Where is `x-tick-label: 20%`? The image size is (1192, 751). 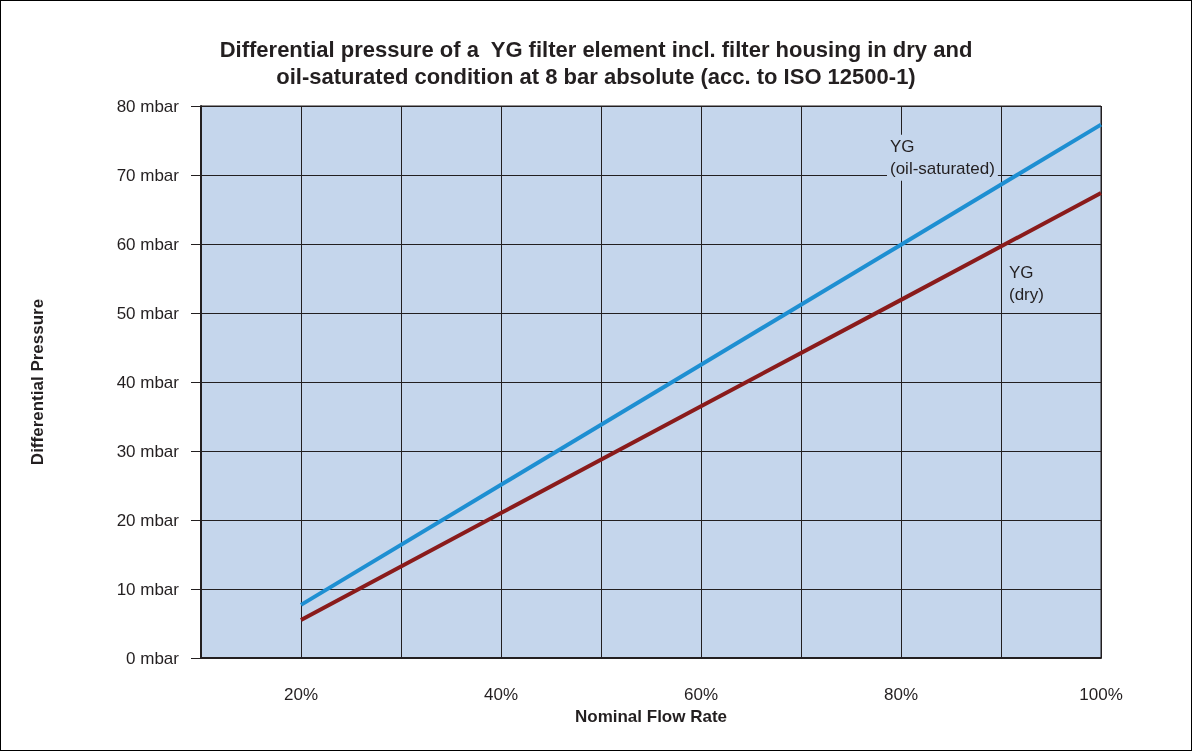 x-tick-label: 20% is located at coordinates (301, 694).